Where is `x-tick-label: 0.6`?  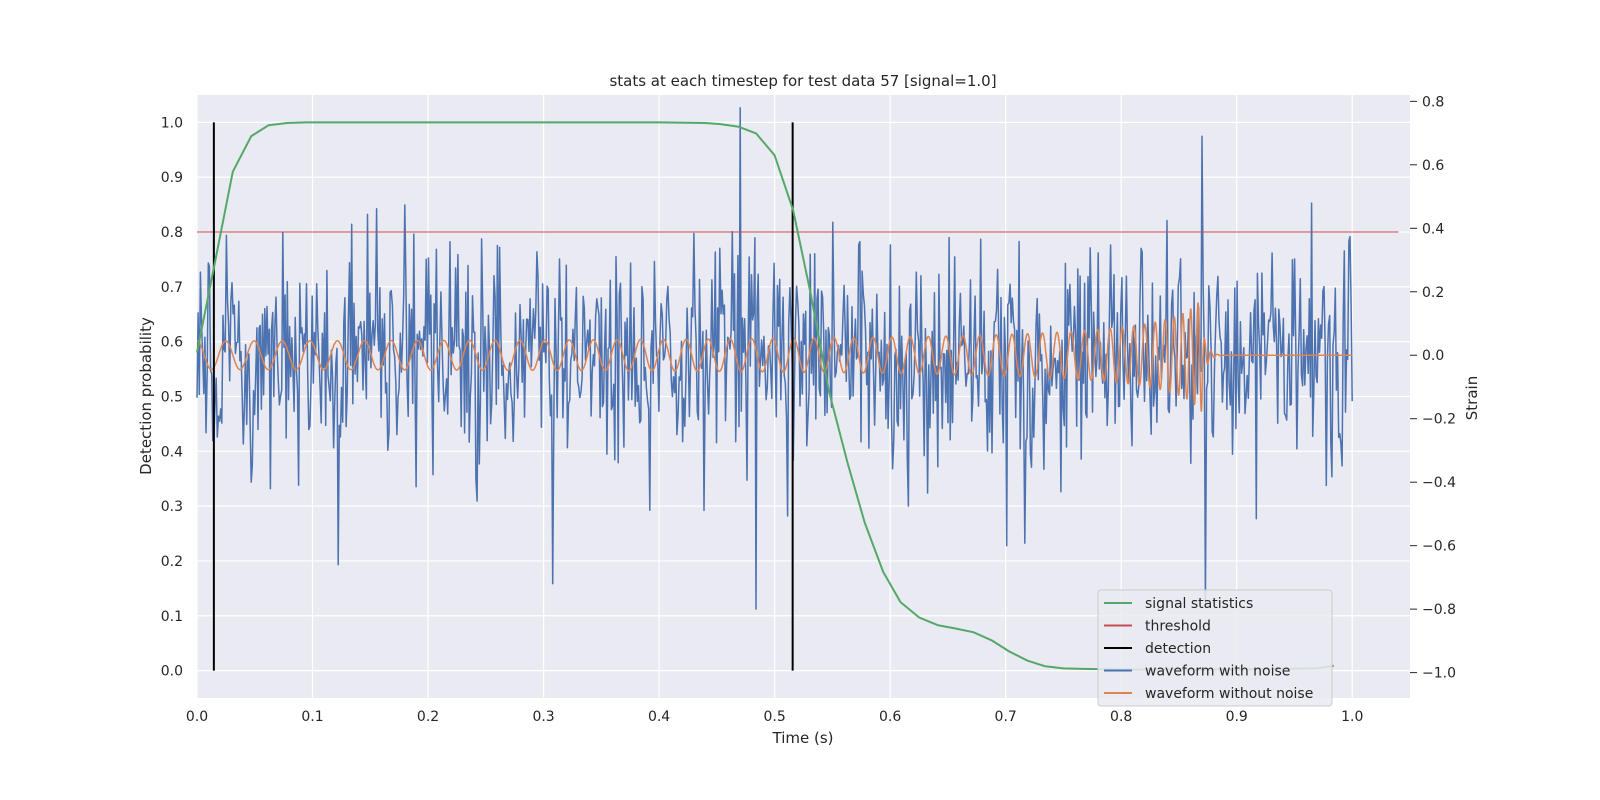 x-tick-label: 0.6 is located at coordinates (890, 717).